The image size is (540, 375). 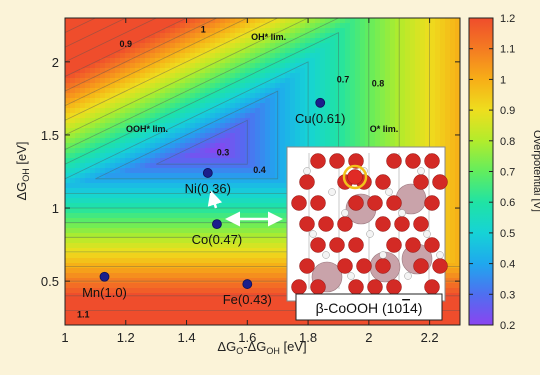 What do you see at coordinates (259, 170) in the screenshot?
I see `contour-value-label: 0.4` at bounding box center [259, 170].